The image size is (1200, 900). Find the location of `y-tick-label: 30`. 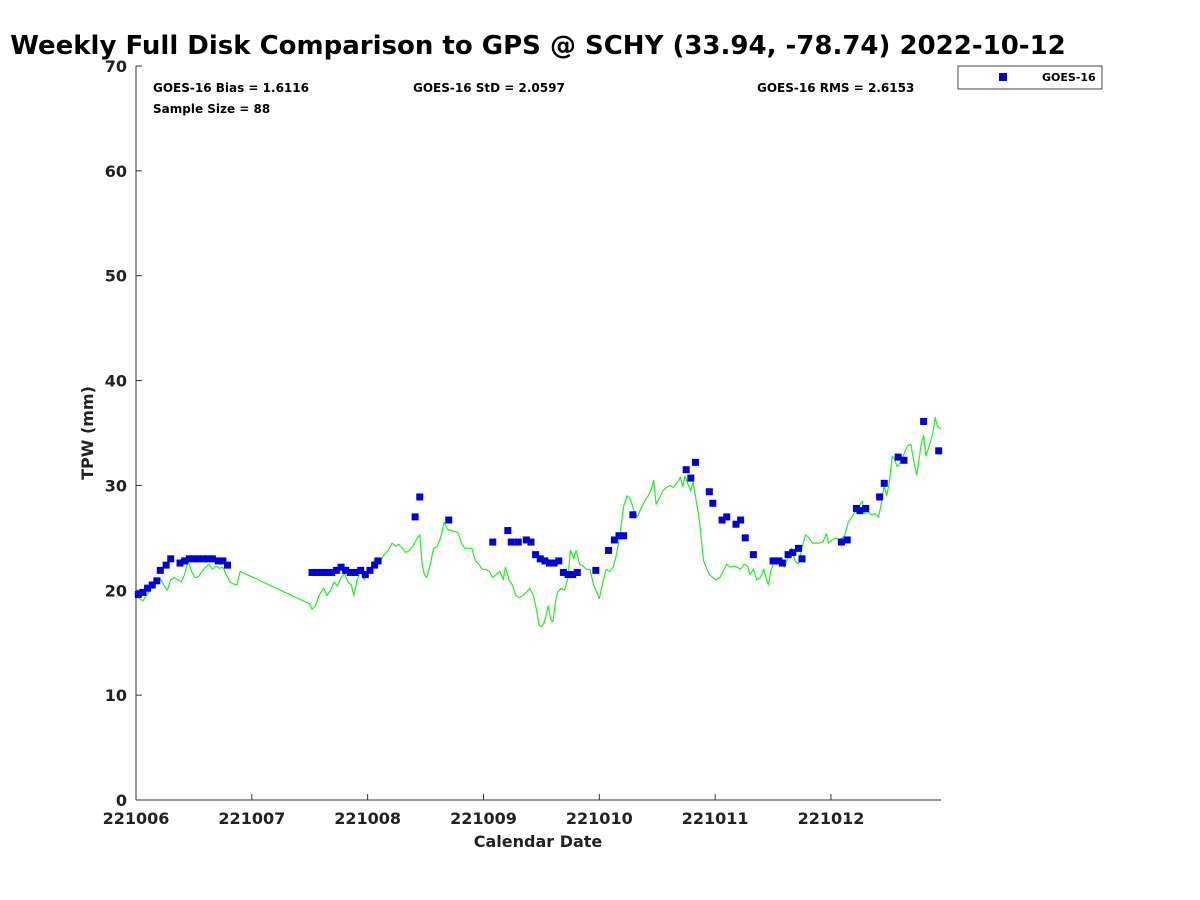

y-tick-label: 30 is located at coordinates (116, 485).